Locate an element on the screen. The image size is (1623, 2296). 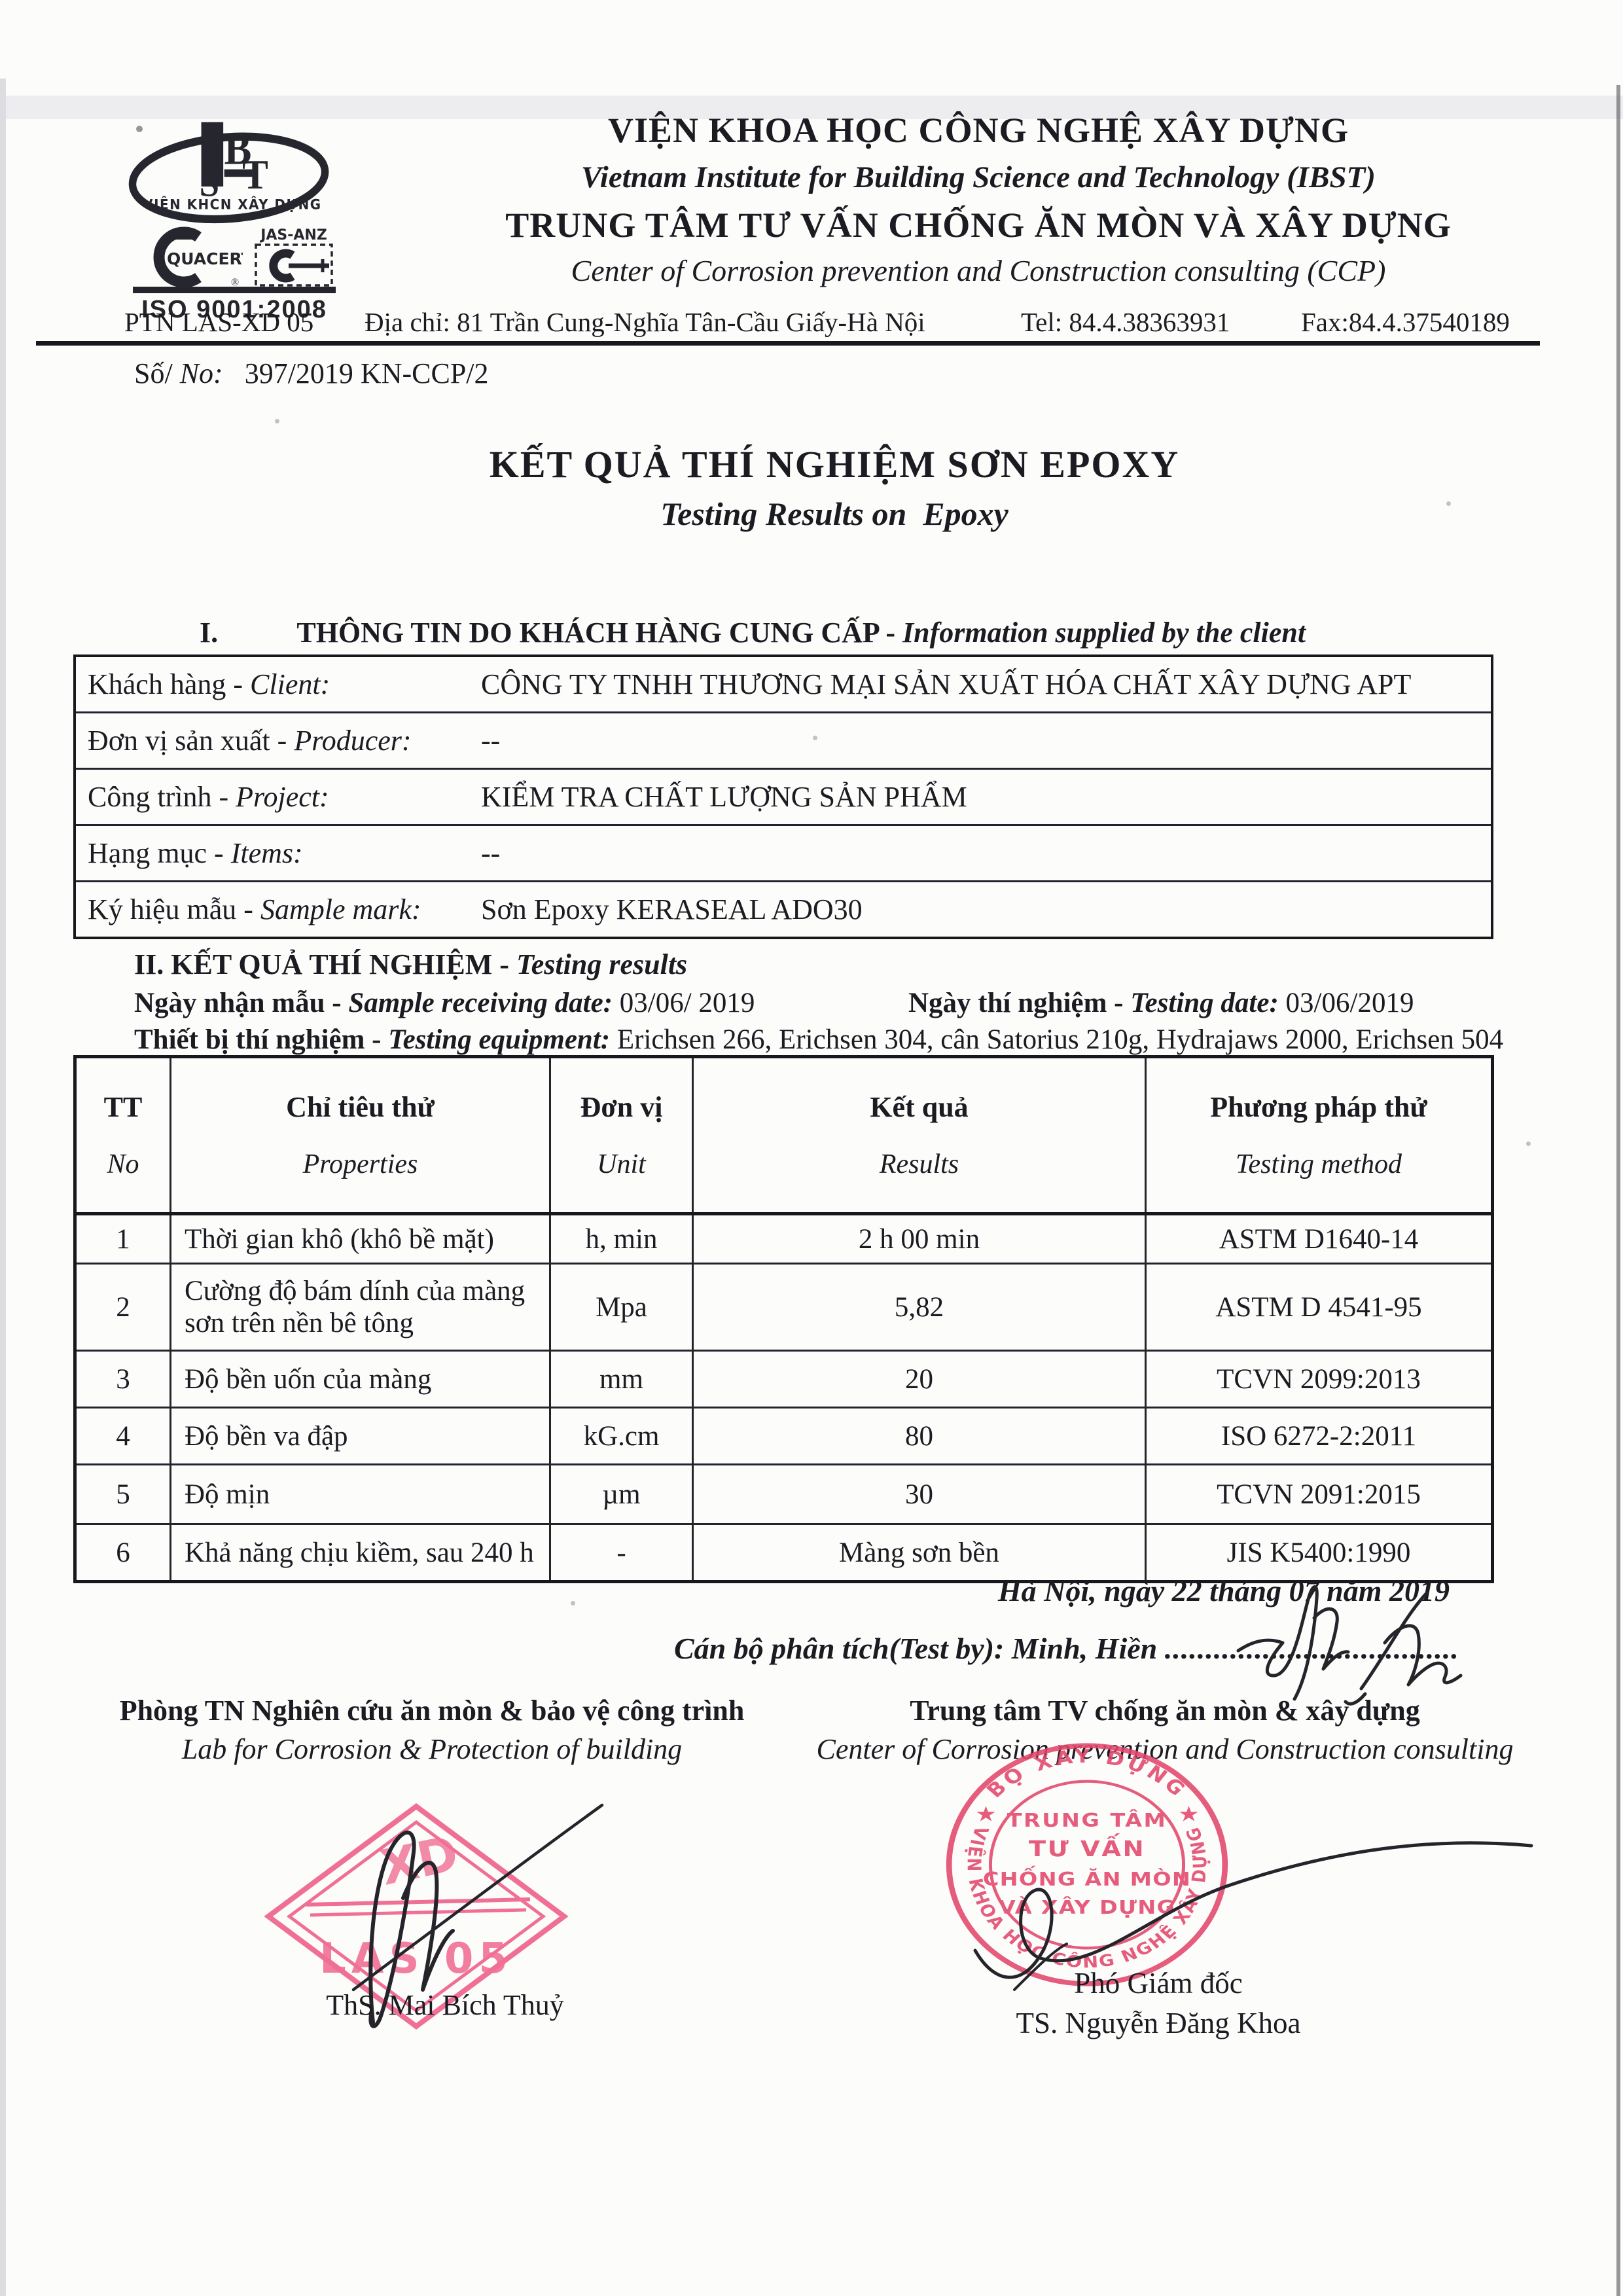
project-row-label: Công trình - Project: is located at coordinates (274, 796).